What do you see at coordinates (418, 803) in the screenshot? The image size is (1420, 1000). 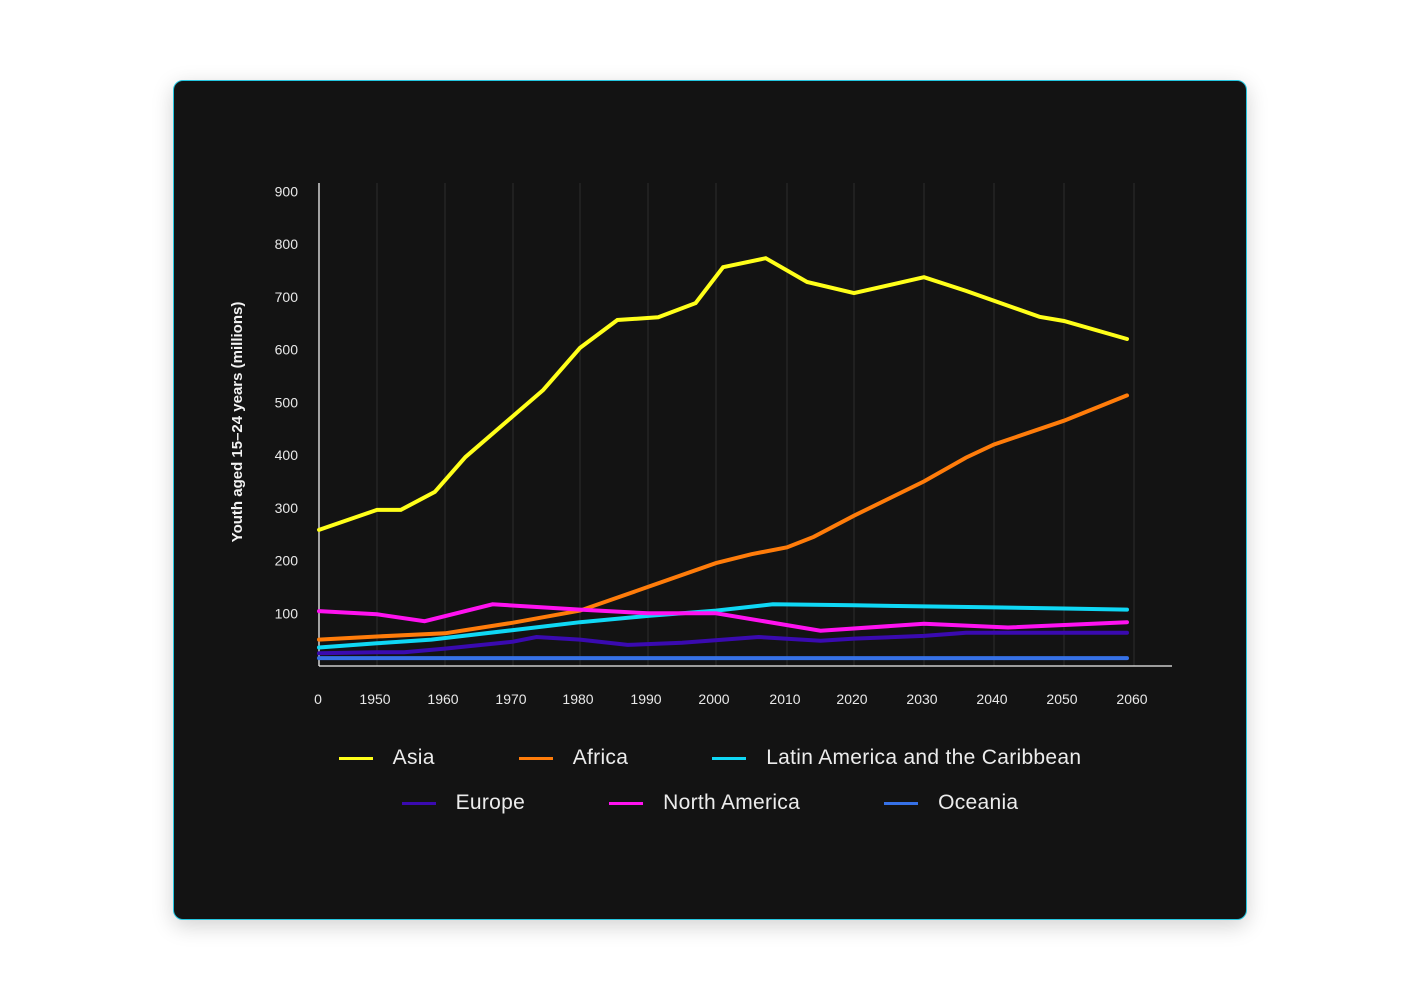 I see `legend-swatch-europe` at bounding box center [418, 803].